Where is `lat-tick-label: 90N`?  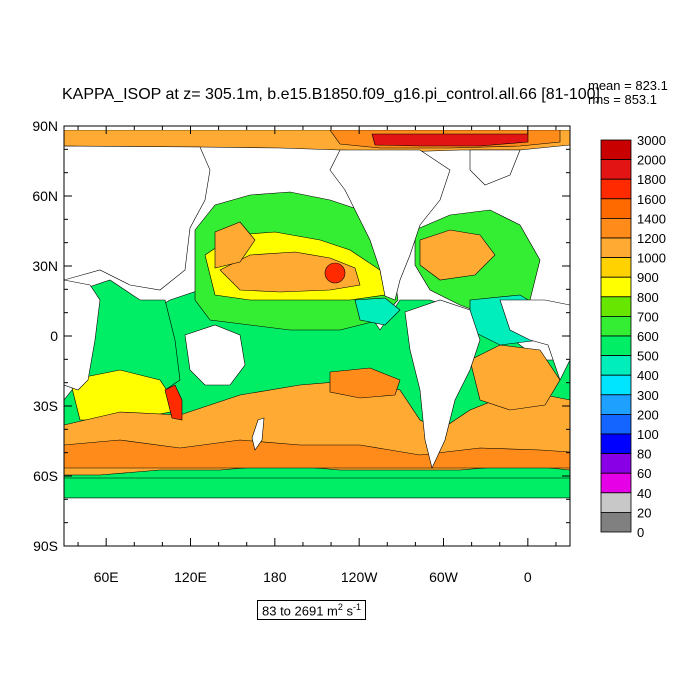 lat-tick-label: 90N is located at coordinates (45, 126).